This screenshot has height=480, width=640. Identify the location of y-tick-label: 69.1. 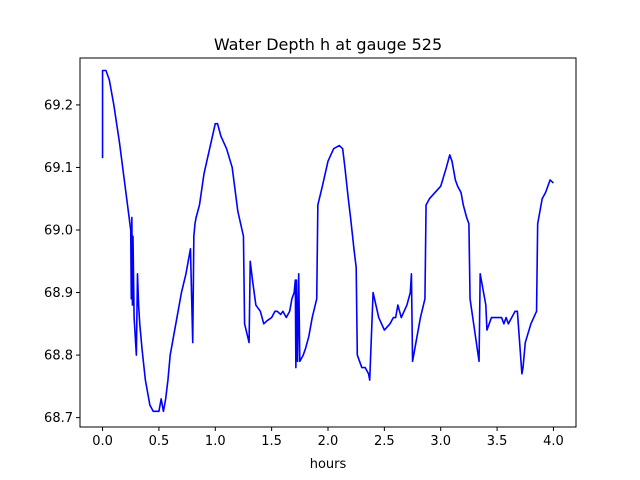
(58, 168).